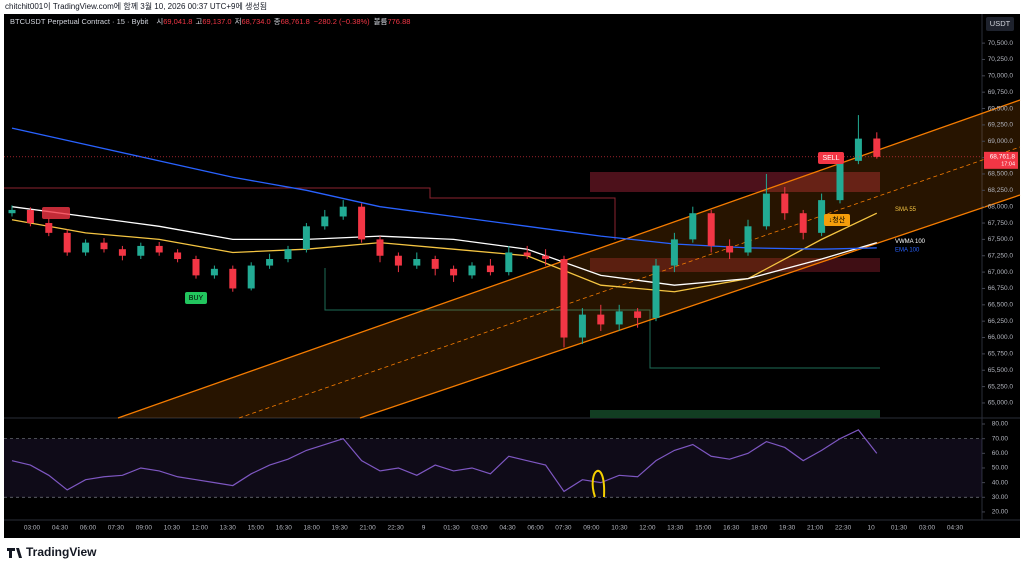 This screenshot has width=1024, height=573. I want to click on price-tick-label: 70,250.0, so click(1001, 59).